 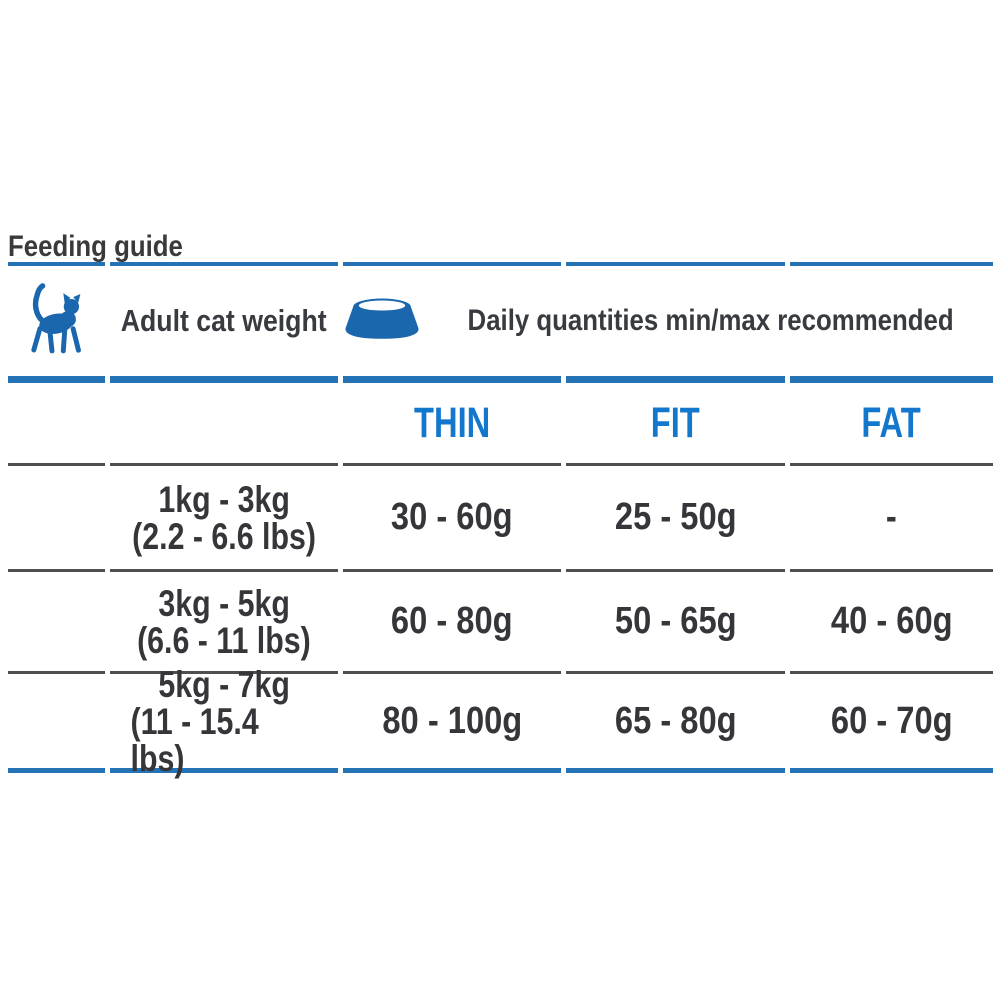 I want to click on fit-label: FIT, so click(x=675, y=422).